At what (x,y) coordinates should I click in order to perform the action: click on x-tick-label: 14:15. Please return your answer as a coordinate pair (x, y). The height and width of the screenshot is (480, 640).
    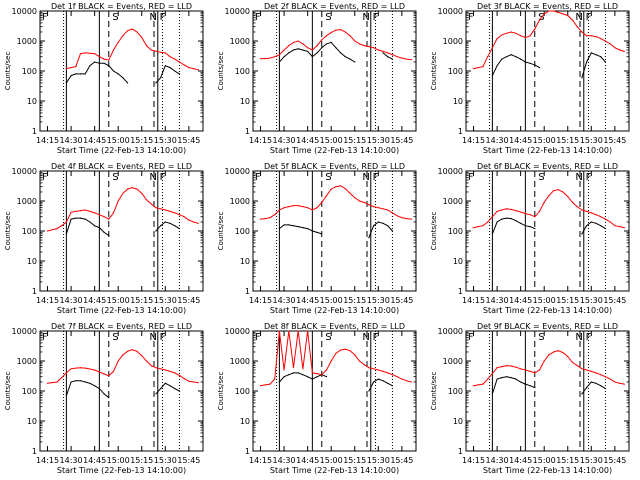
    Looking at the image, I should click on (473, 140).